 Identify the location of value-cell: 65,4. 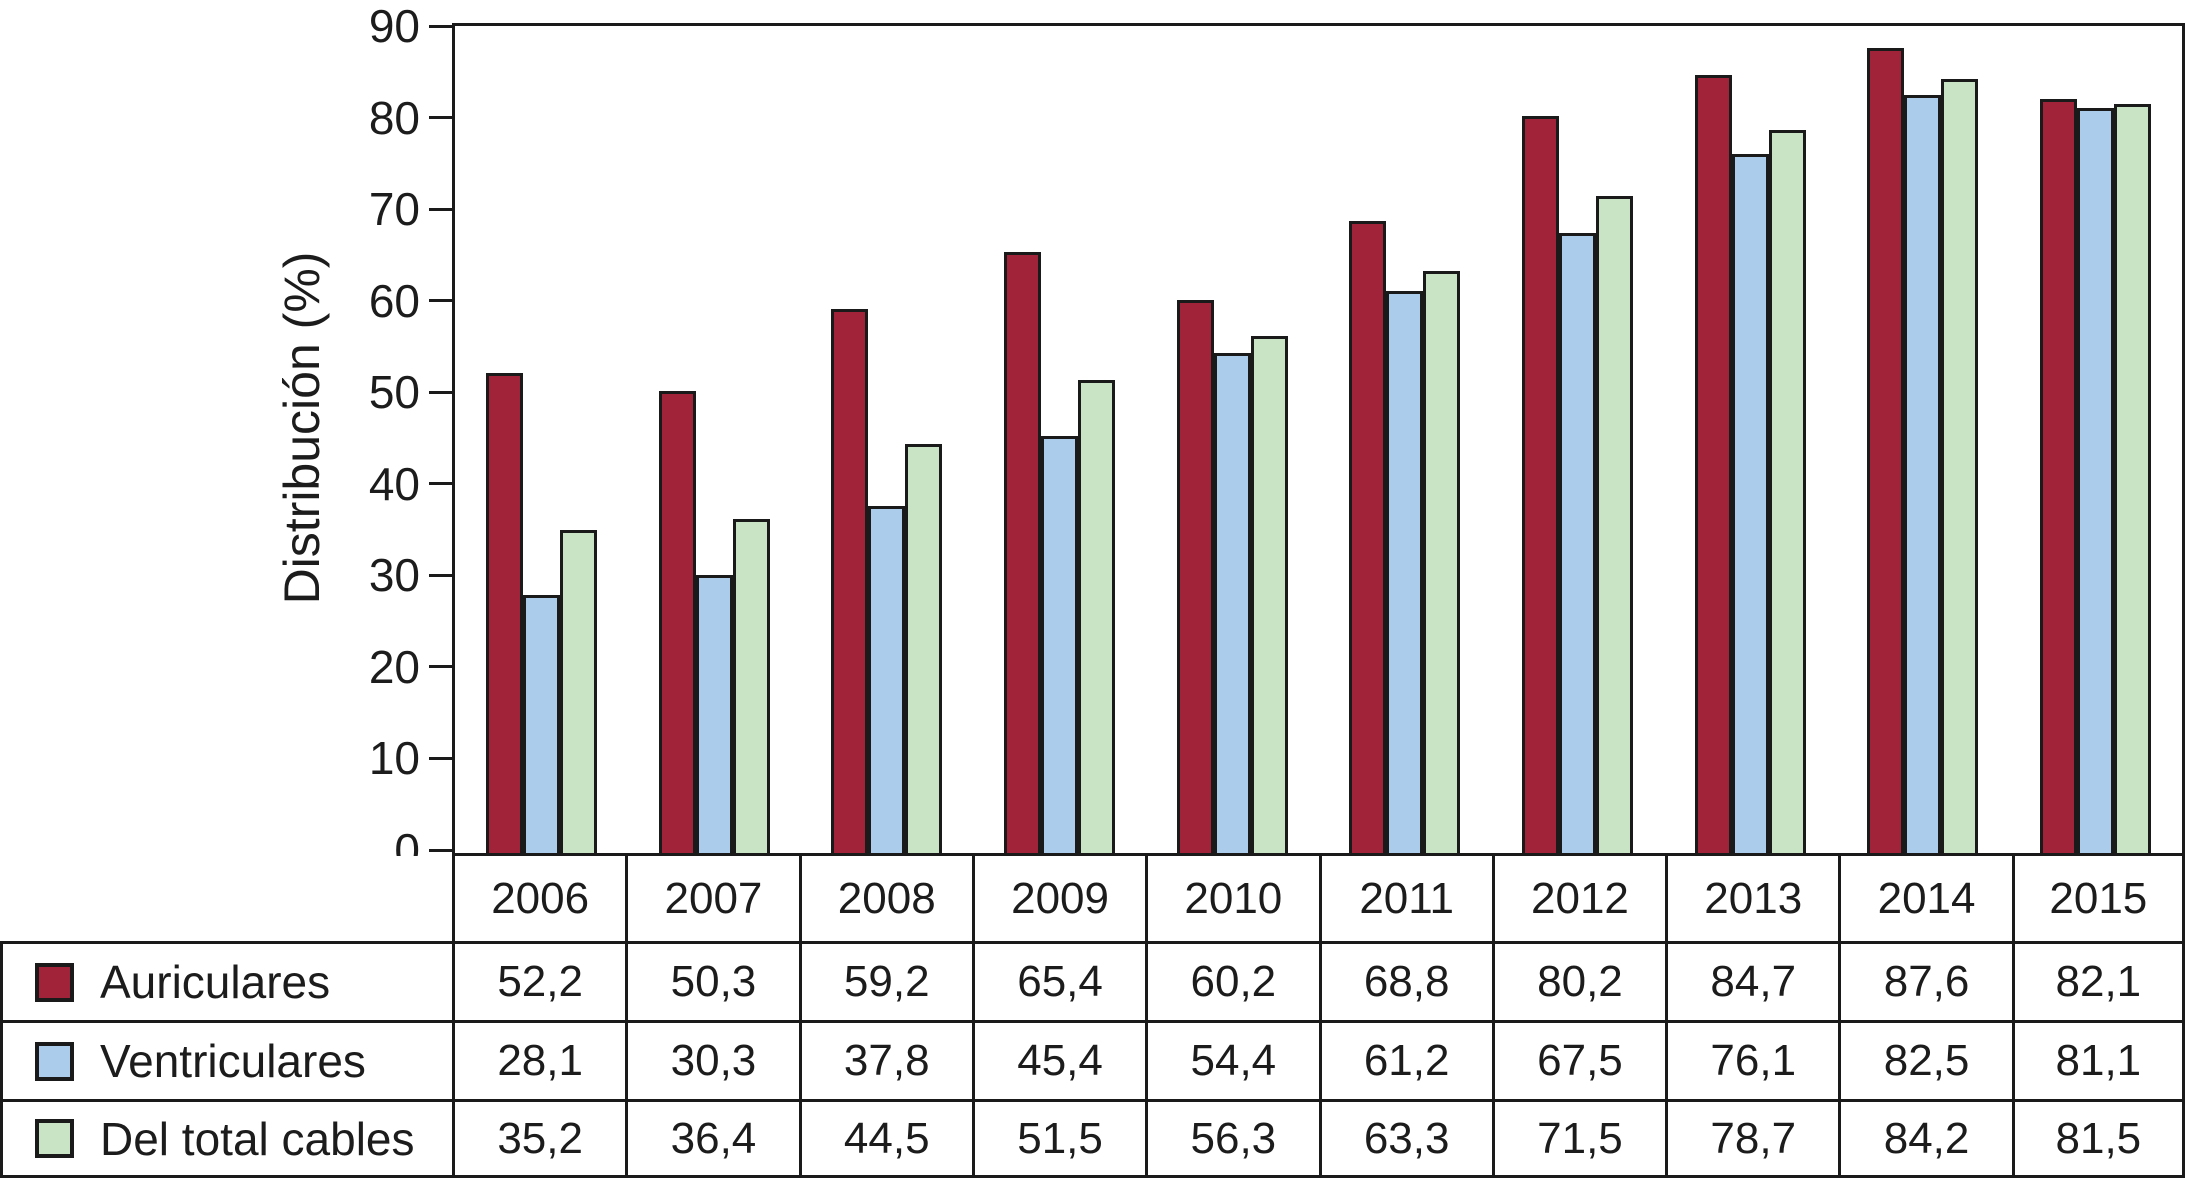
(1058, 980).